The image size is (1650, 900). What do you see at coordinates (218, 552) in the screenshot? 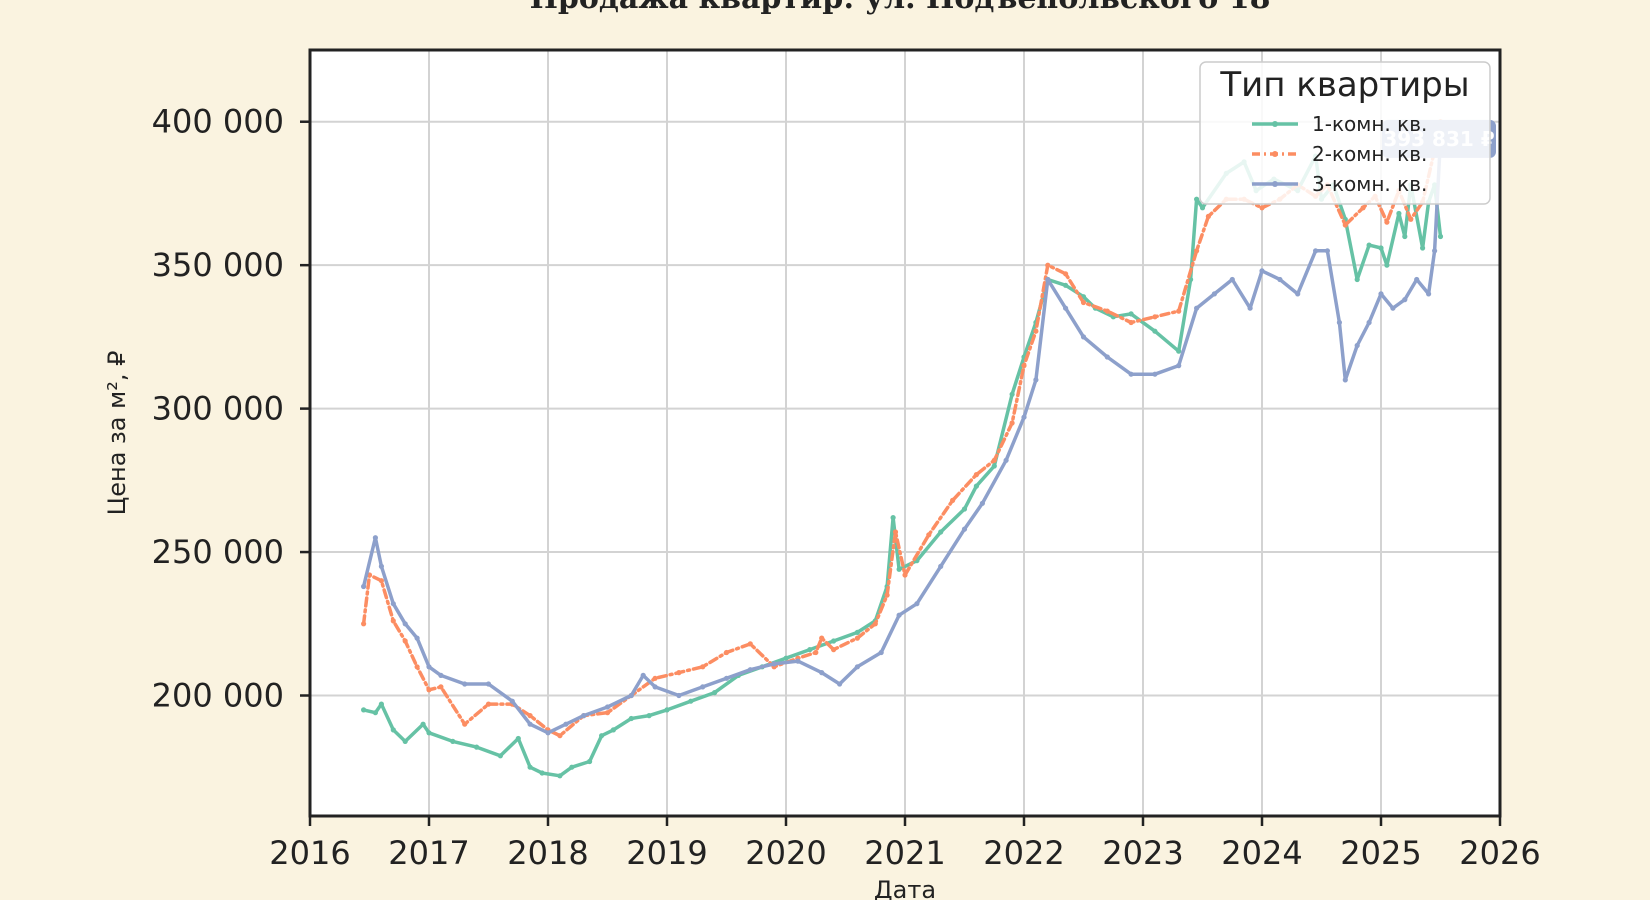
I see `y-tick-label: 250 000` at bounding box center [218, 552].